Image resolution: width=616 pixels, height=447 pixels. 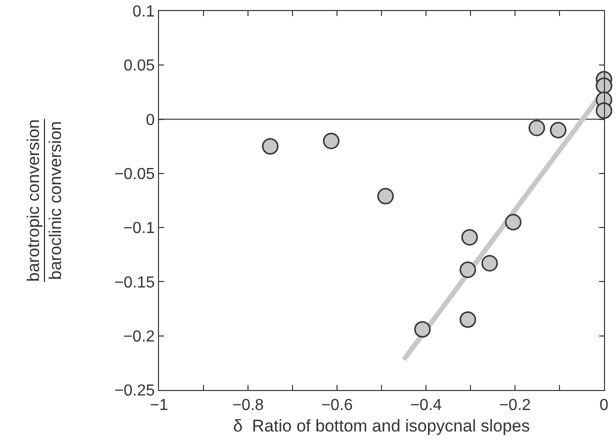 What do you see at coordinates (143, 12) in the screenshot?
I see `y-tick-label: 0.1` at bounding box center [143, 12].